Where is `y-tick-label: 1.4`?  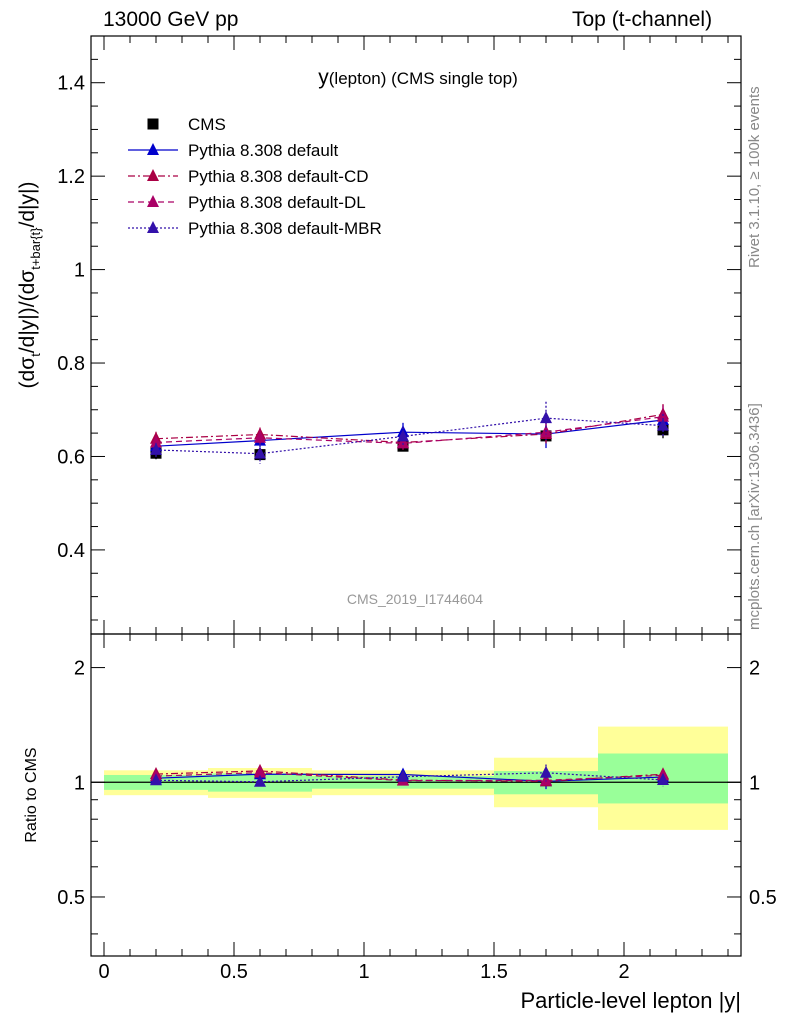
y-tick-label: 1.4 is located at coordinates (71, 84).